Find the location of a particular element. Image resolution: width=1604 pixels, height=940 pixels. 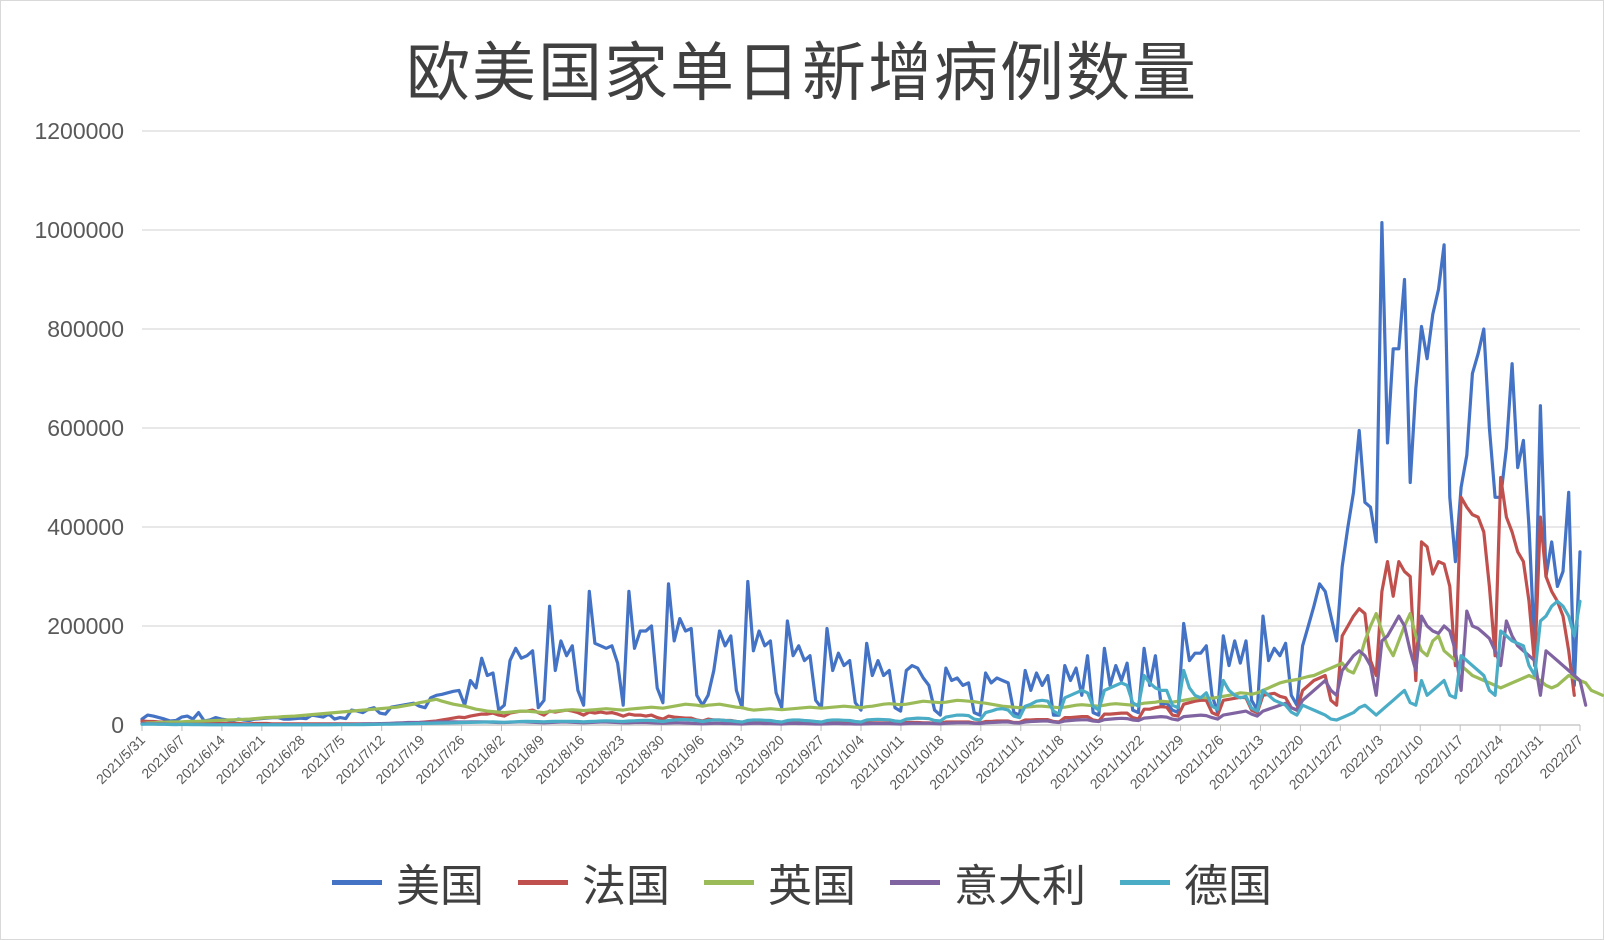

y-axis-tick-labels: 0 200000 400000 600000 800000 1000000 1200000 is located at coordinates (79, 428).